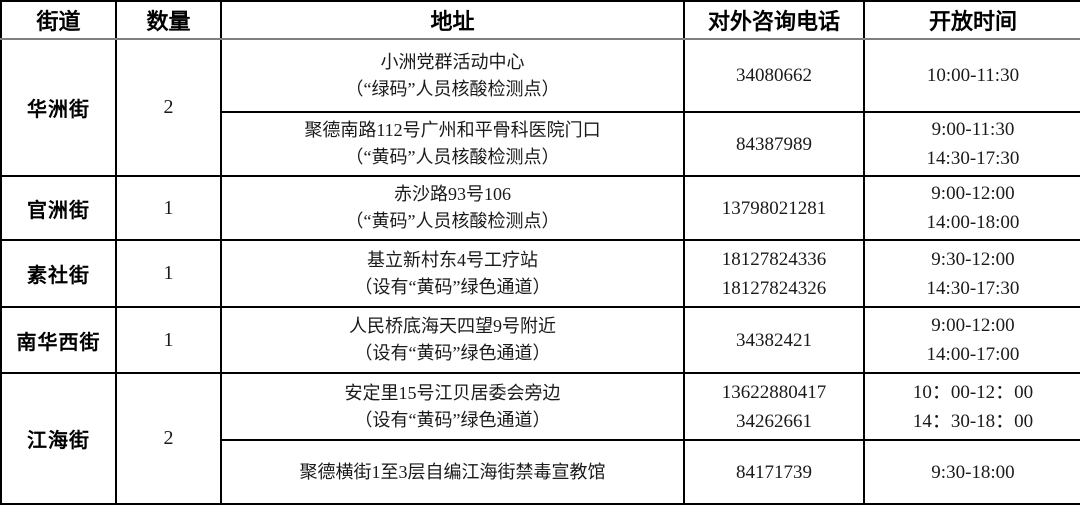 This screenshot has width=1080, height=517. What do you see at coordinates (452, 144) in the screenshot?
I see `address-cell: 聚德南路112号广州和平骨科医院门口 （“黄码”人员核酸检测点）` at bounding box center [452, 144].